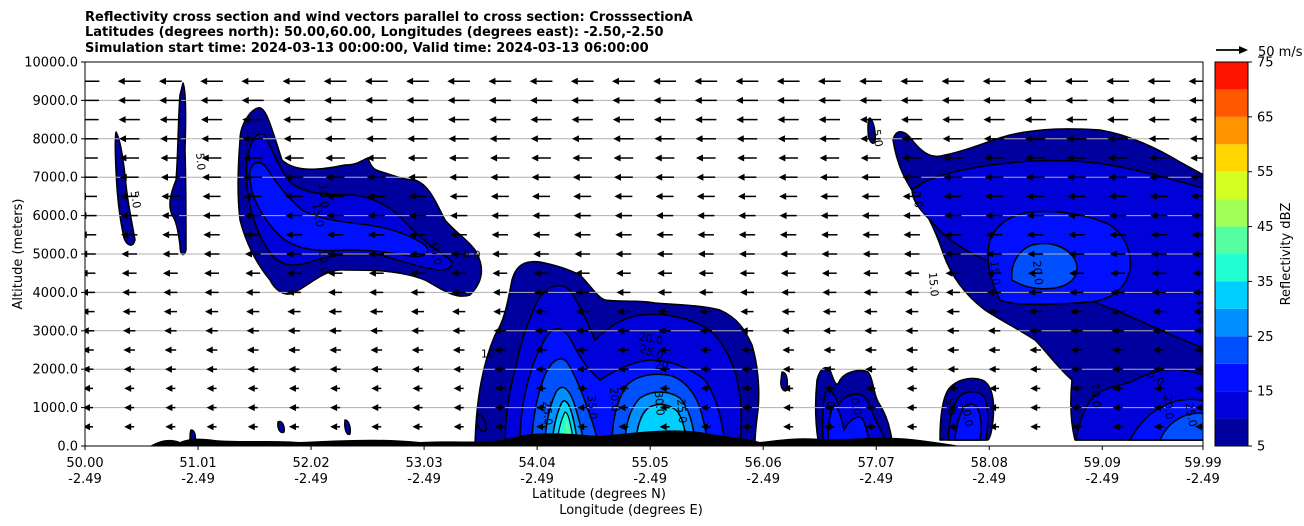 This screenshot has height=526, width=1304. Describe the element at coordinates (347, 427) in the screenshot. I see `cell-tiny-52b` at that location.